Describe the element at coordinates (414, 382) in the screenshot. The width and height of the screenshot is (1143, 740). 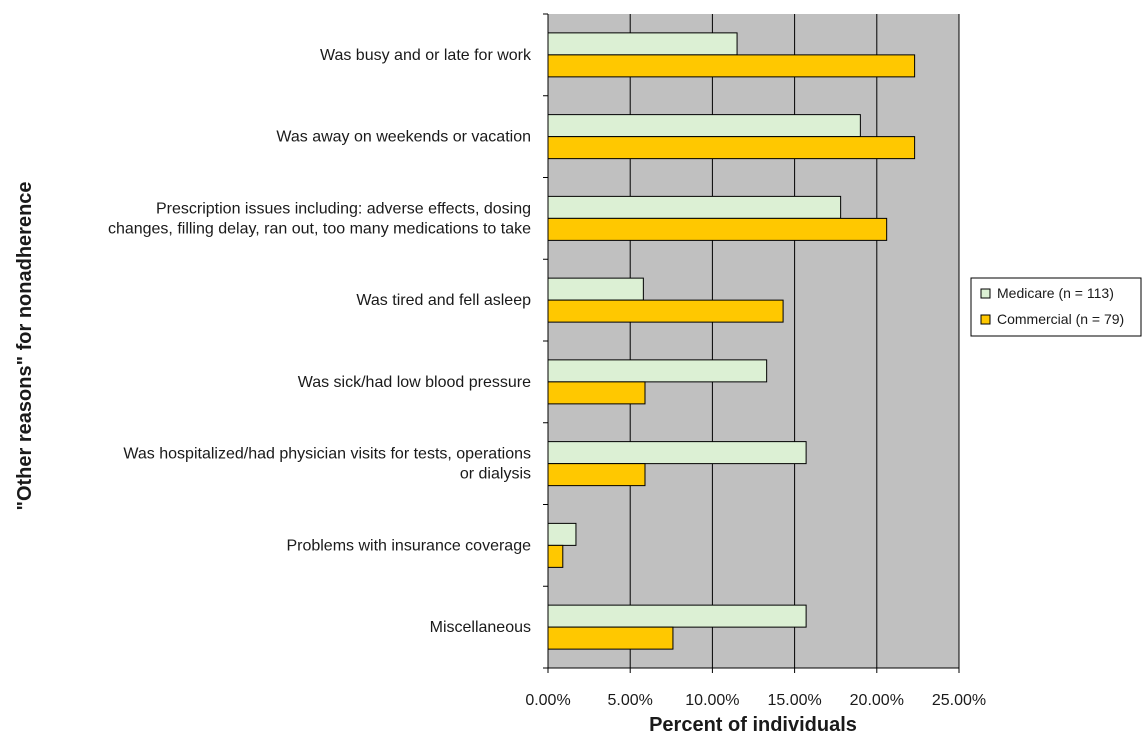
I see `category-label-4: Was sick/had low blood pressure` at that location.